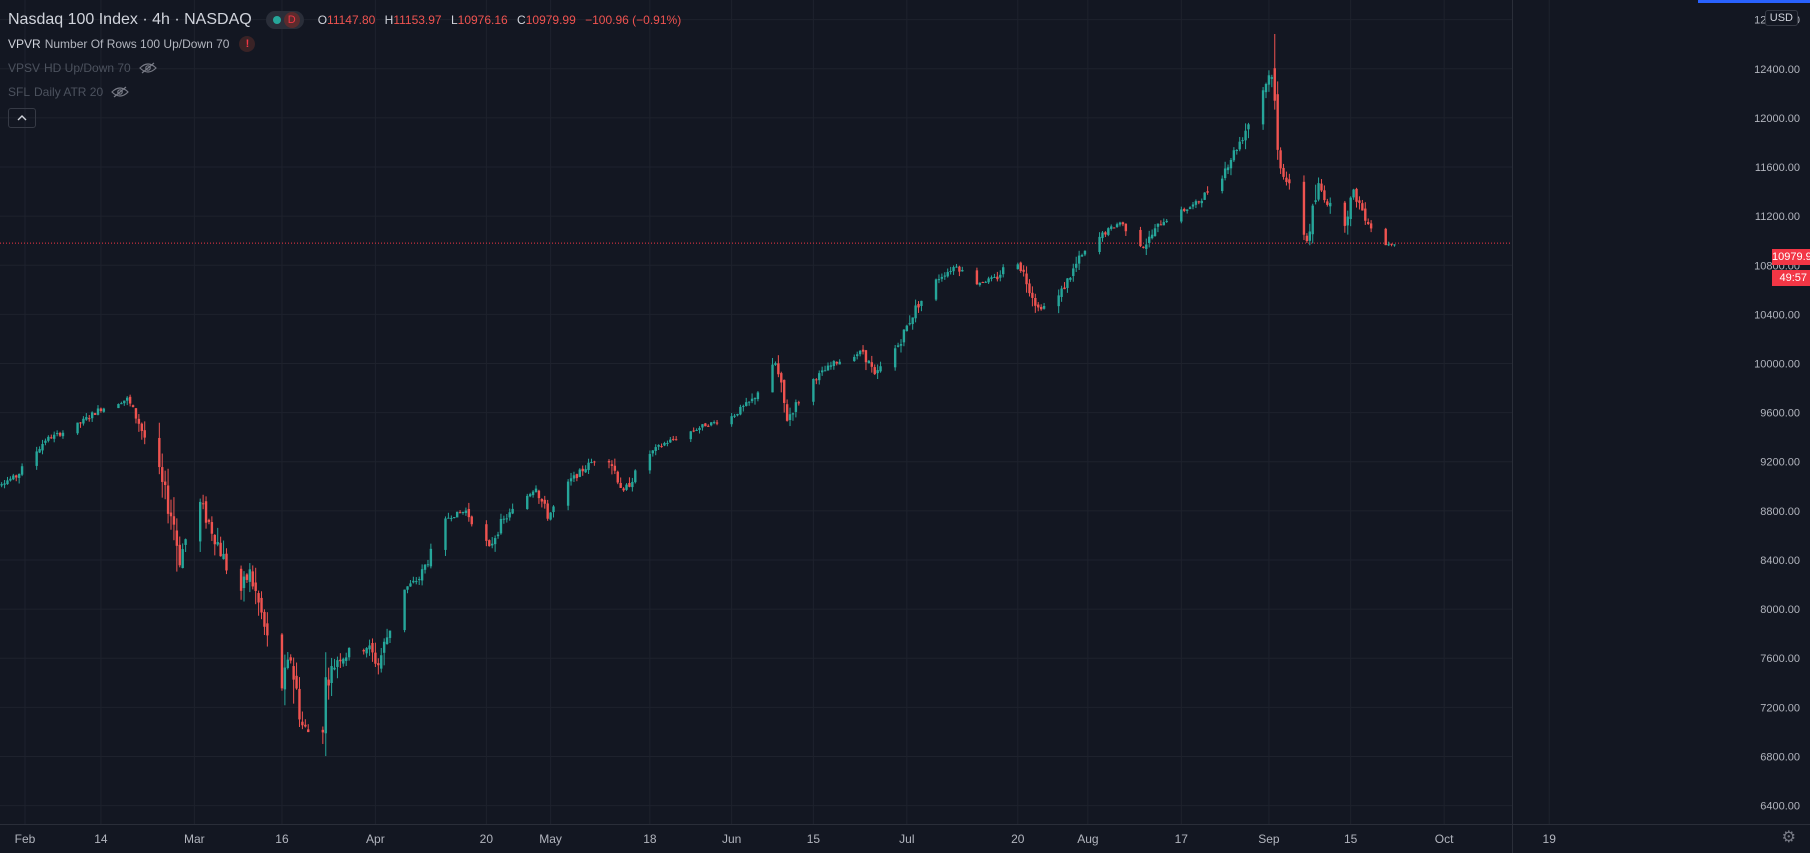 This screenshot has height=853, width=1810. Describe the element at coordinates (22, 118) in the screenshot. I see `collapse-legend-button` at that location.